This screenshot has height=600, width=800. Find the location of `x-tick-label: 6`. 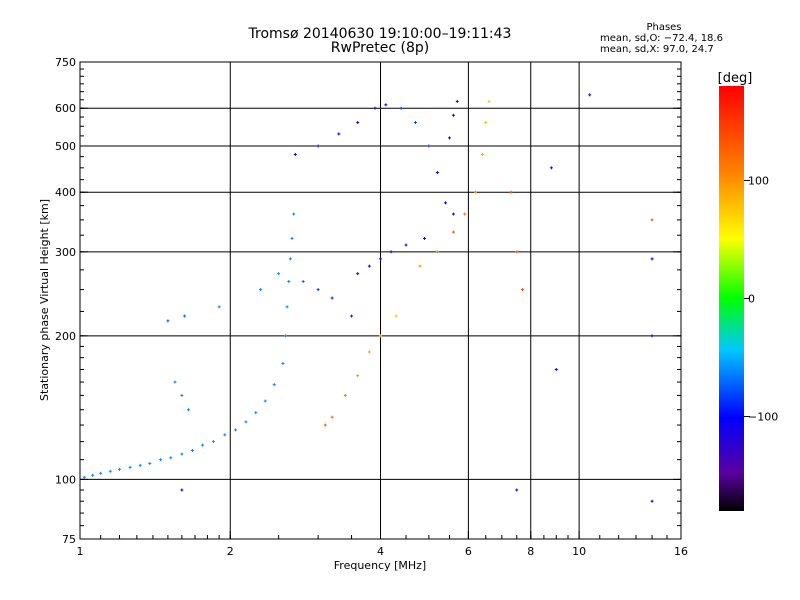

x-tick-label: 6 is located at coordinates (468, 551).